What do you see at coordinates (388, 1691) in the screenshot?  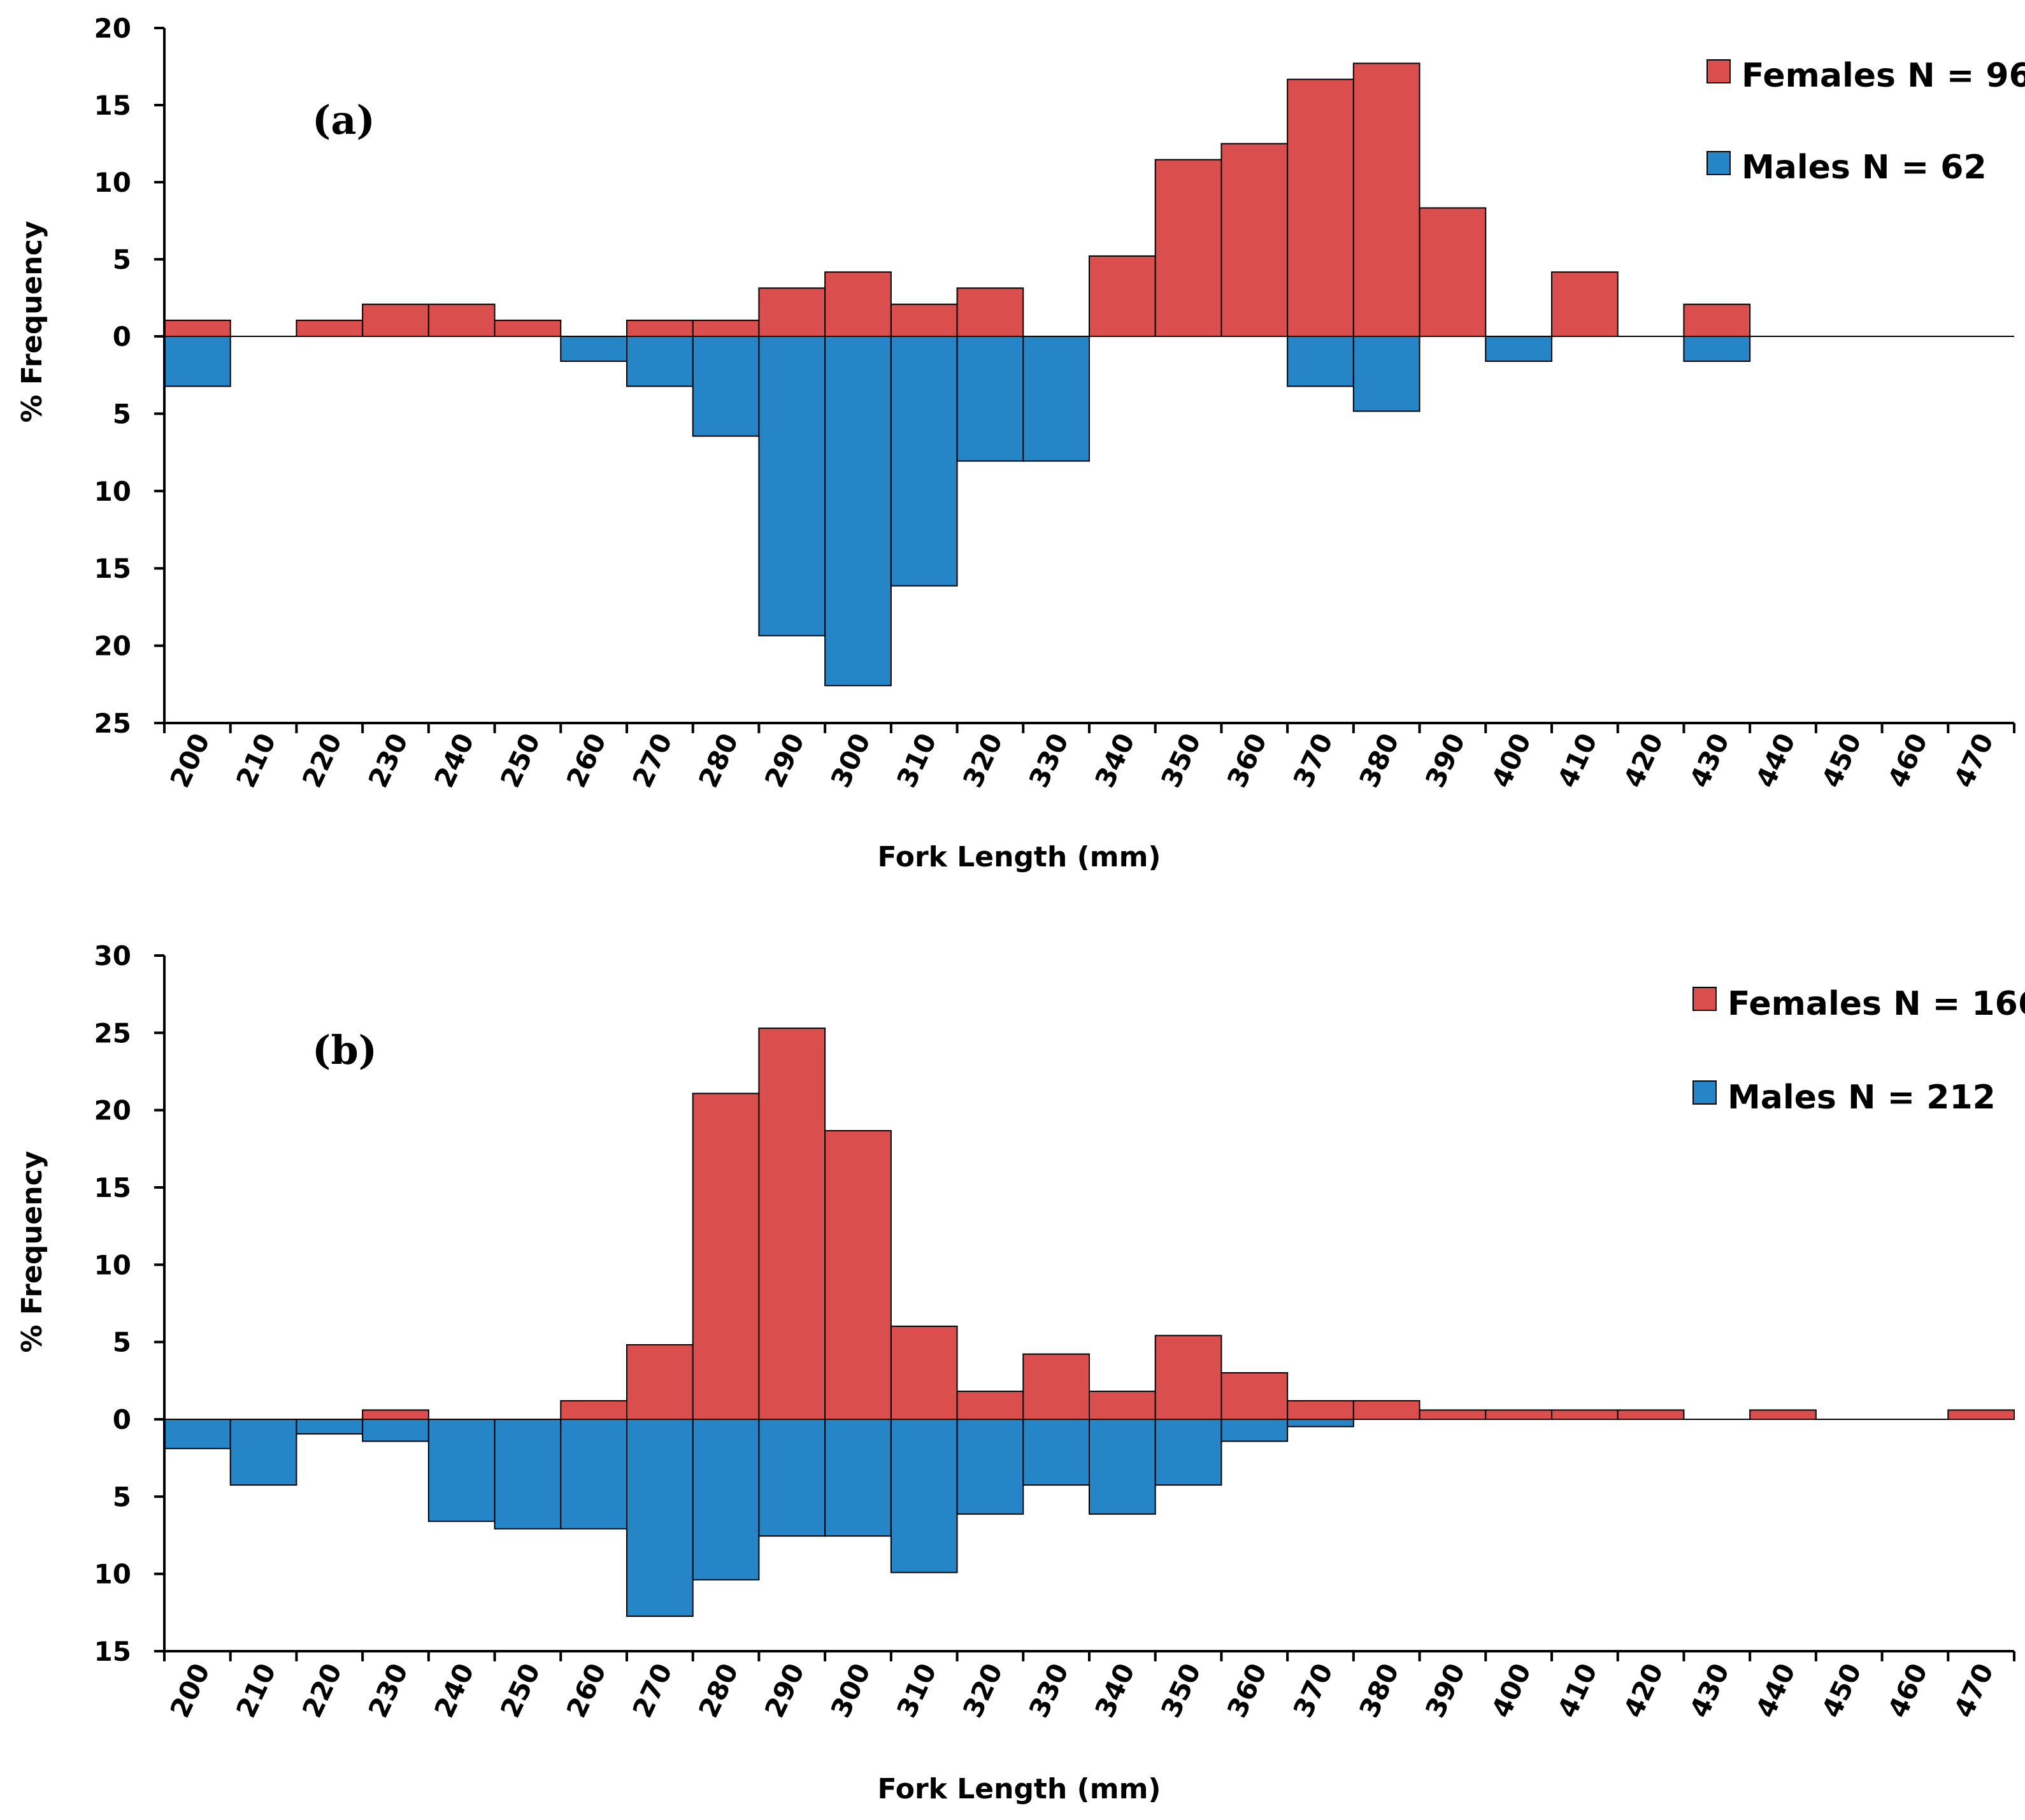 I see `x-tick-label: 230` at bounding box center [388, 1691].